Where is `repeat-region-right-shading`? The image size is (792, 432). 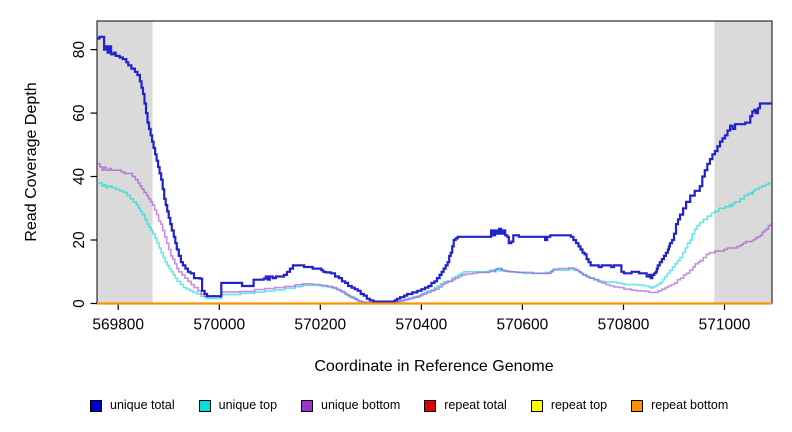
repeat-region-right-shading is located at coordinates (743, 162).